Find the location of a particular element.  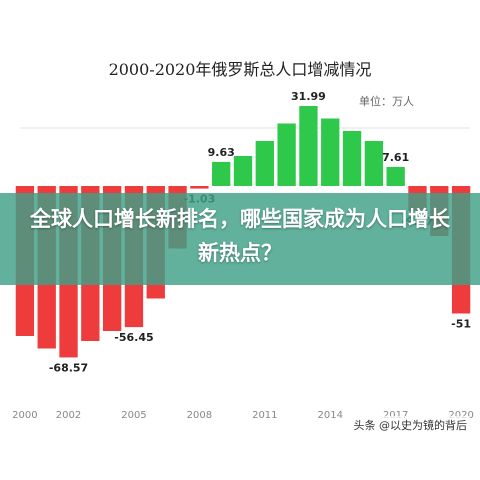

x-tick-2002: 2002 is located at coordinates (68, 415).